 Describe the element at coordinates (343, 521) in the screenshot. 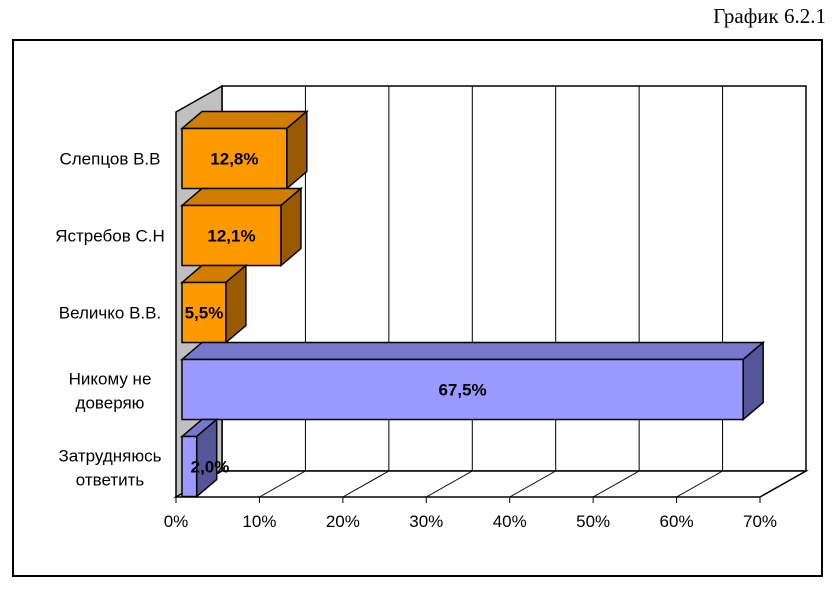

I see `x-tick-label: 20%` at that location.